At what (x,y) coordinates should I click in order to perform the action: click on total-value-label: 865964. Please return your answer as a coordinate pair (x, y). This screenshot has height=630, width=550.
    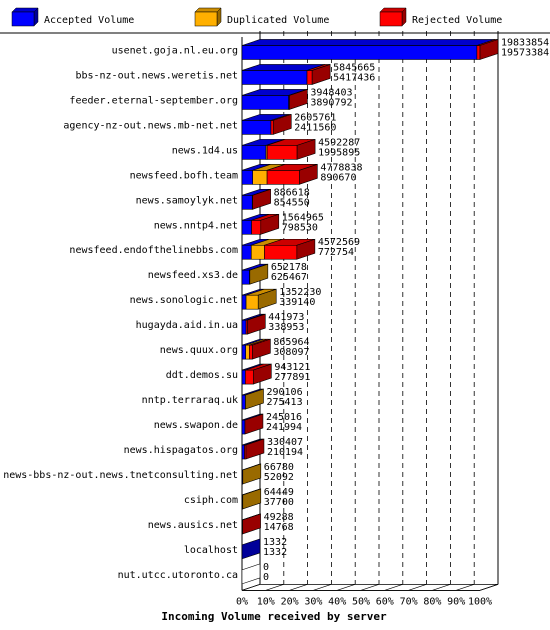
    Looking at the image, I should click on (291, 342).